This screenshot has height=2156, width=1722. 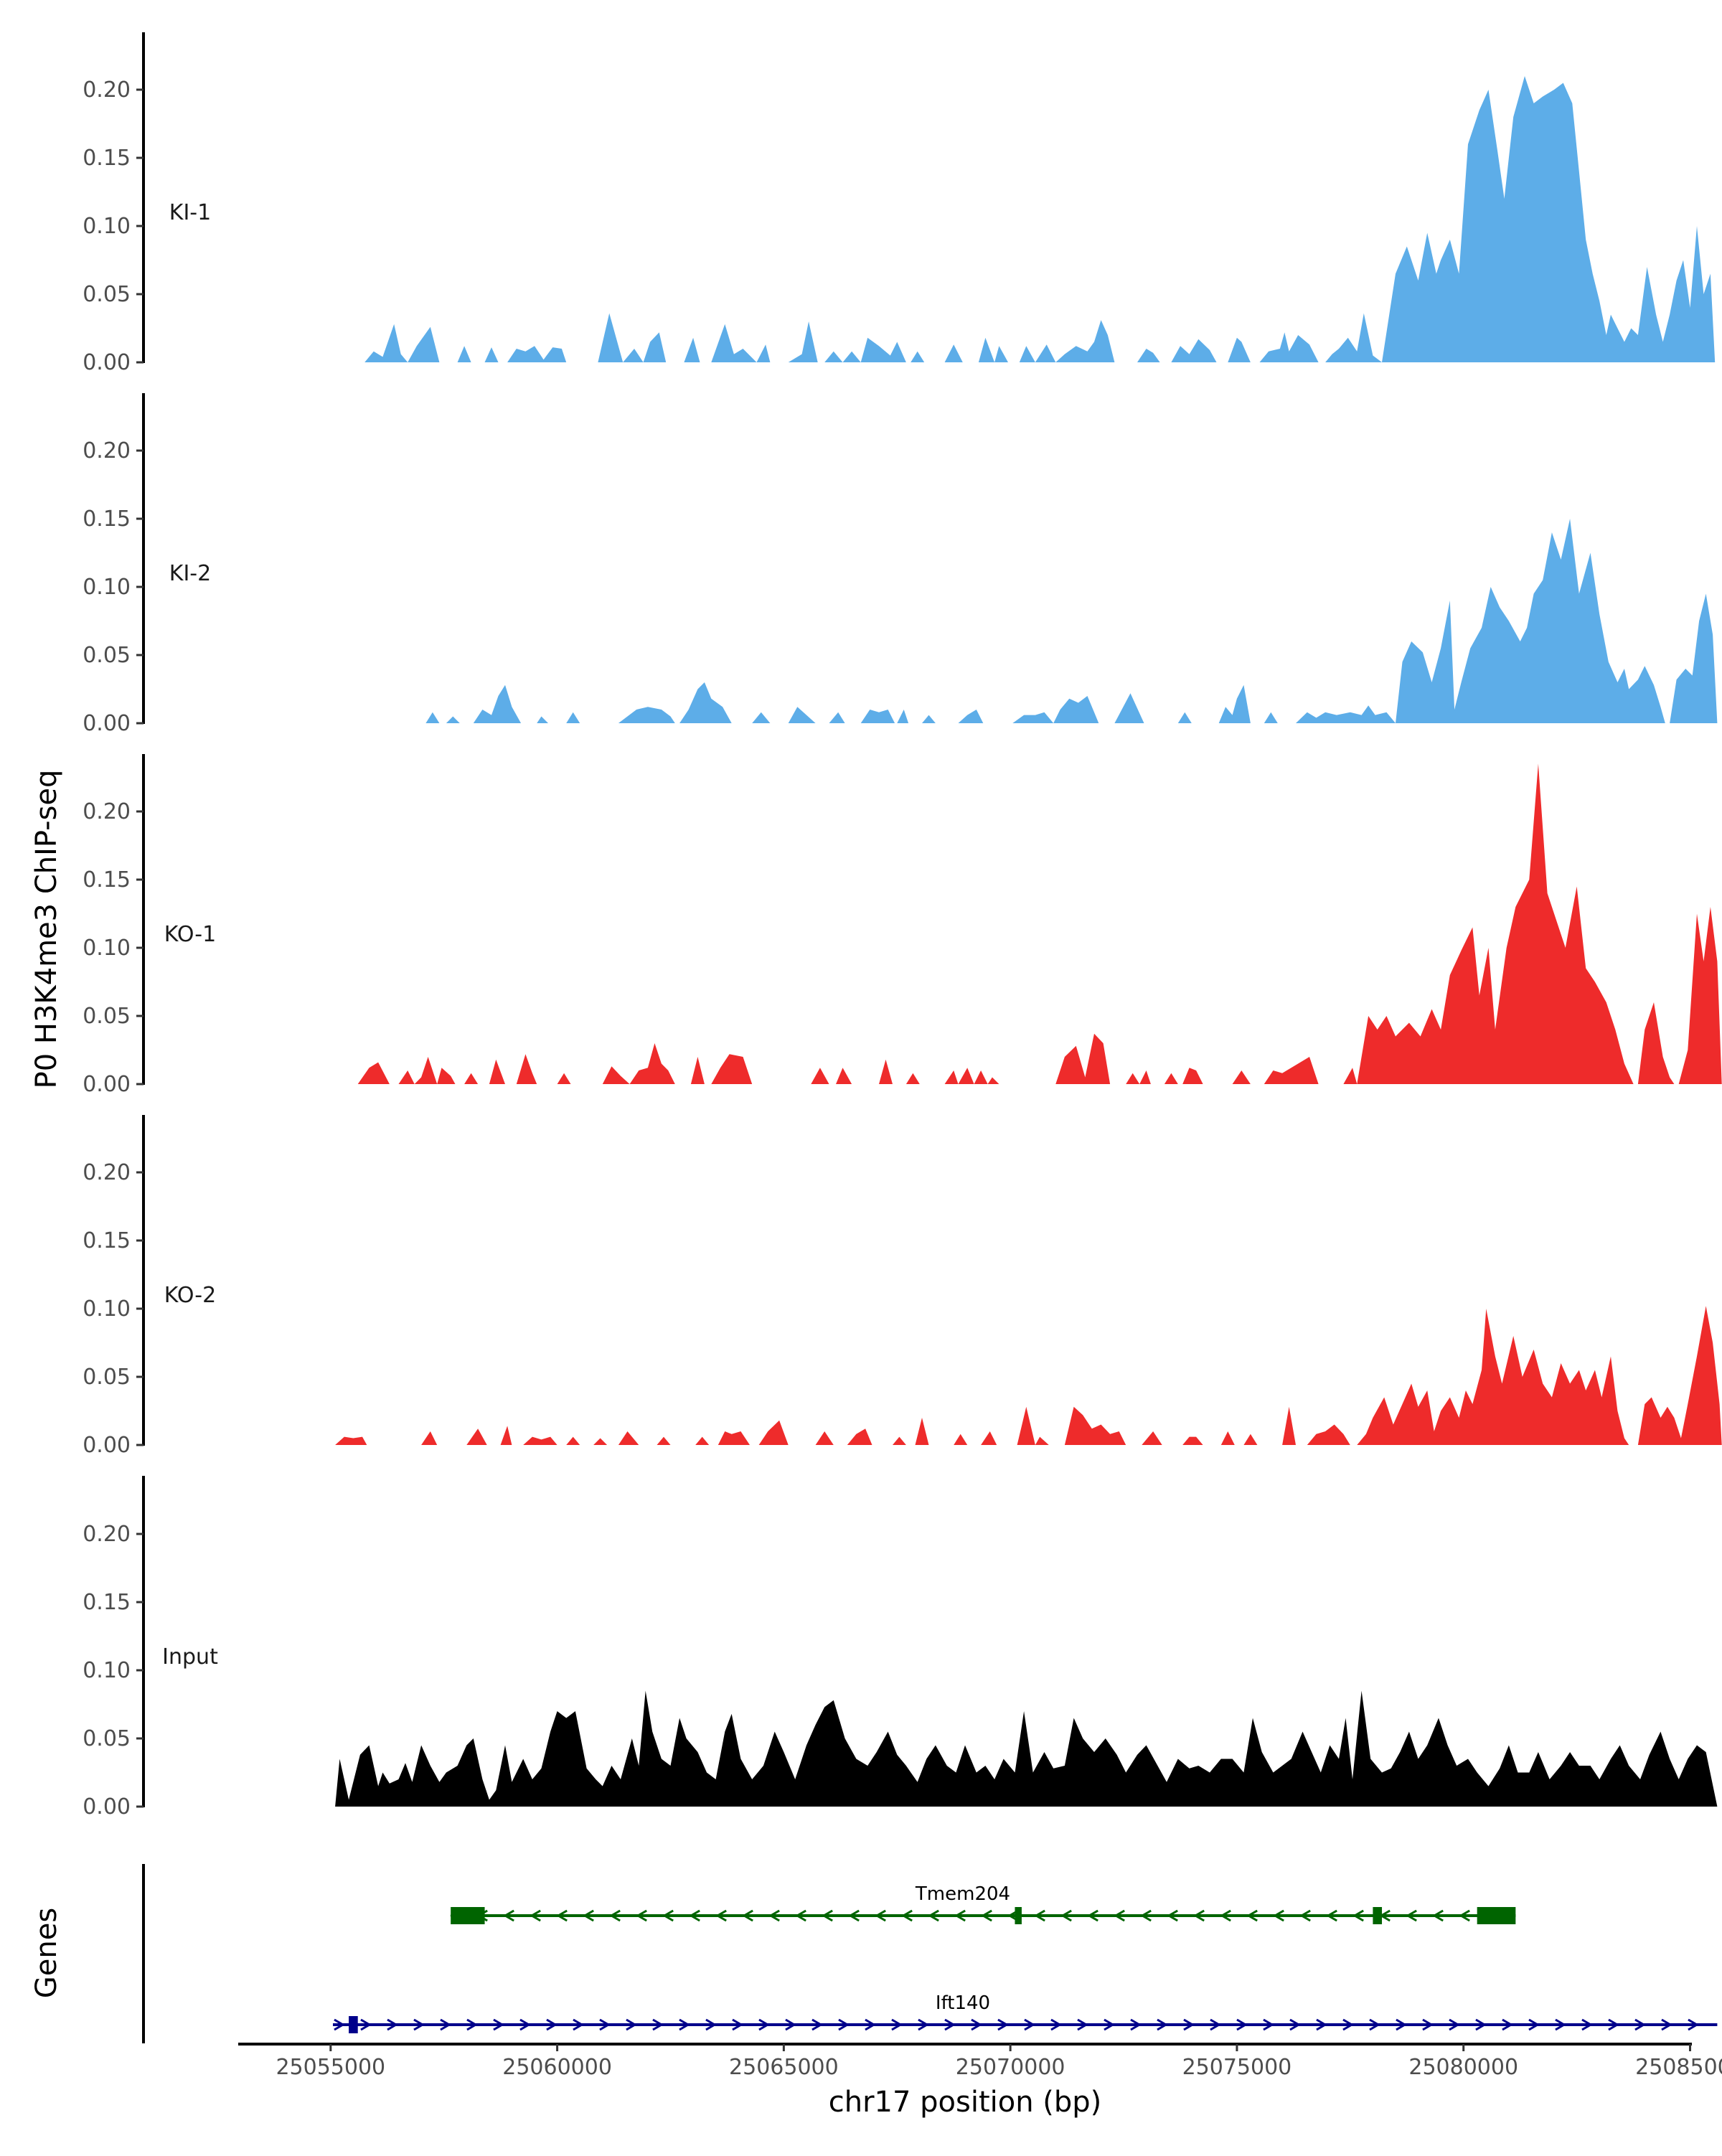 I want to click on x-tick-label: 25080000, so click(x=1463, y=2068).